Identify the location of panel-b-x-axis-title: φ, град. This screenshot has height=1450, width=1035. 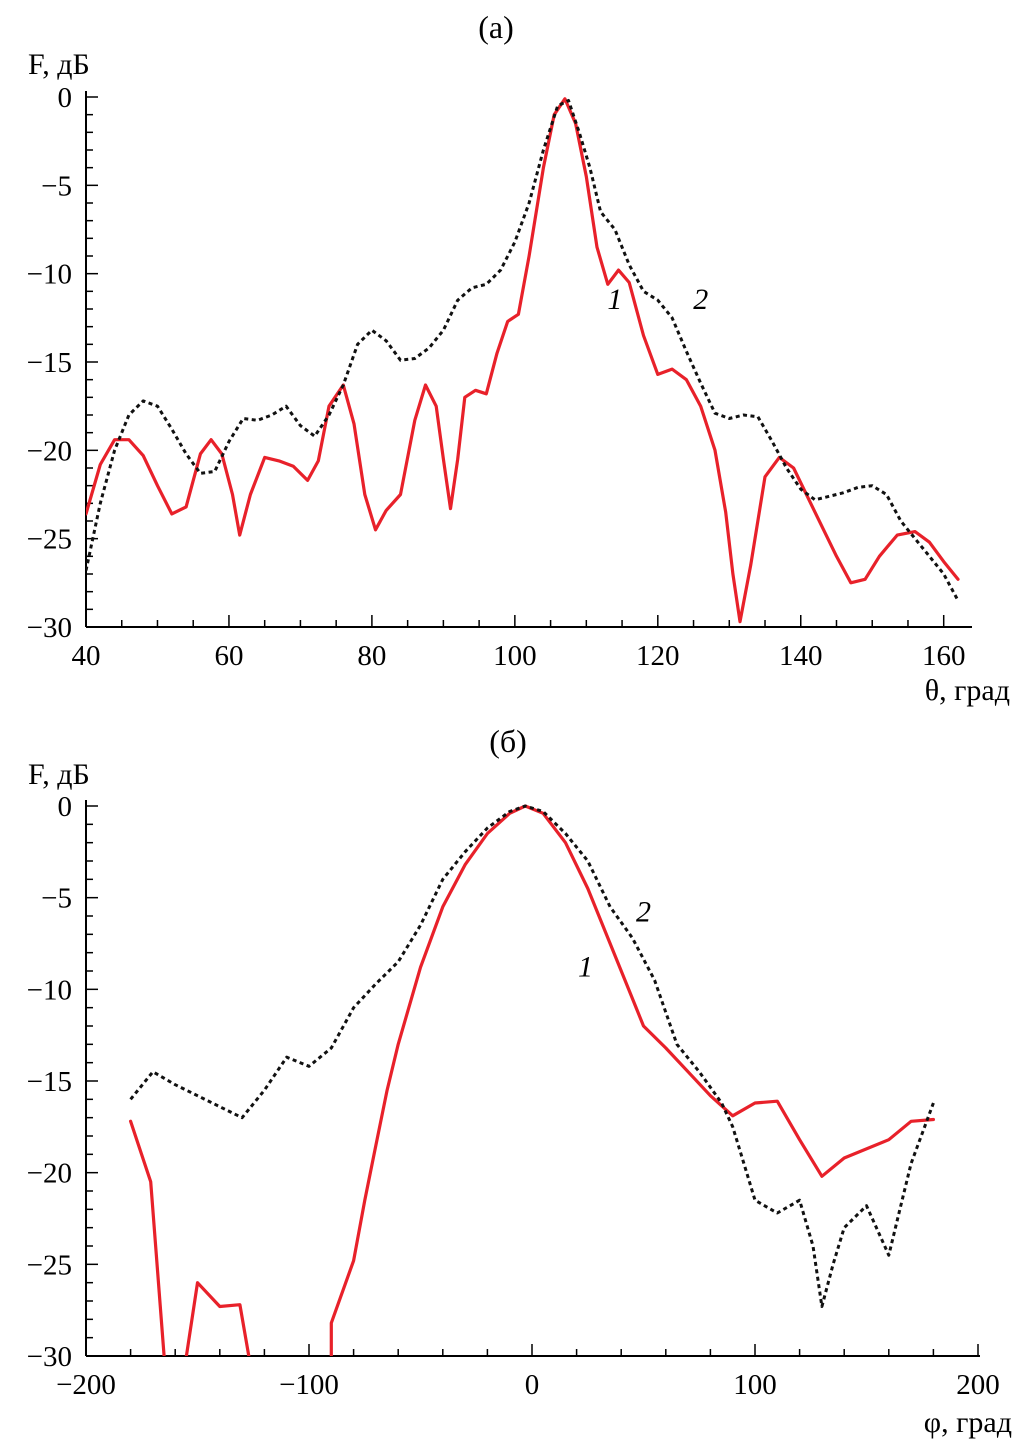
(968, 1422).